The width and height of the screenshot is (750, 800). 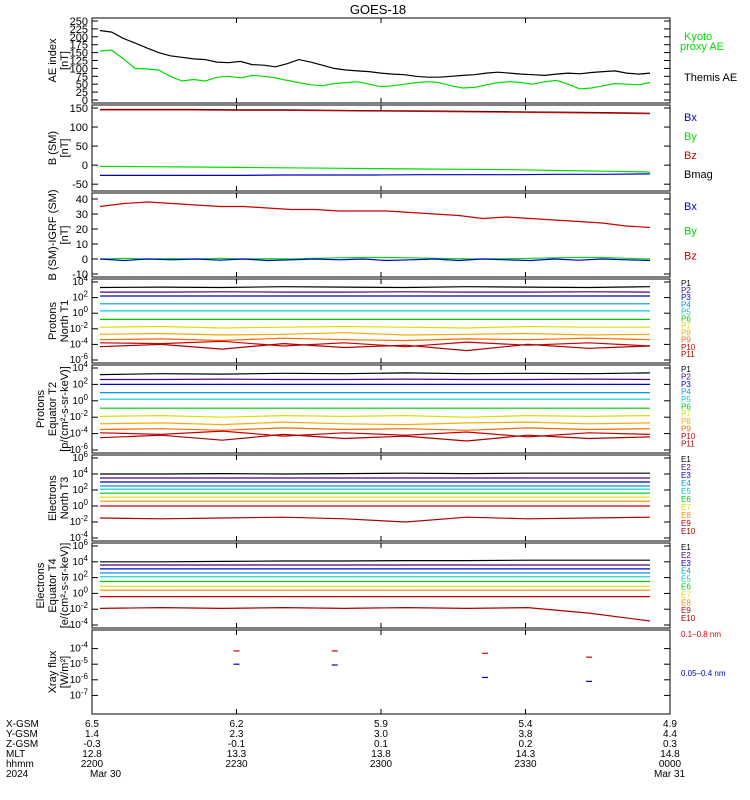 What do you see at coordinates (237, 754) in the screenshot?
I see `ephemeris-value: 13.3` at bounding box center [237, 754].